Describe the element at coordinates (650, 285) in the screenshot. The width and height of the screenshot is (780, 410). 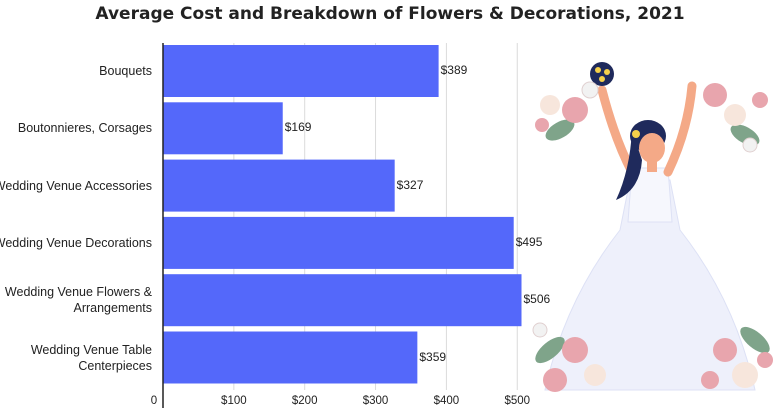
I see `dress-shape` at that location.